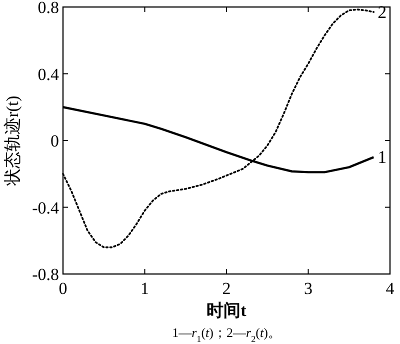 The width and height of the screenshot is (400, 344). I want to click on x-tick-label: 2, so click(226, 288).